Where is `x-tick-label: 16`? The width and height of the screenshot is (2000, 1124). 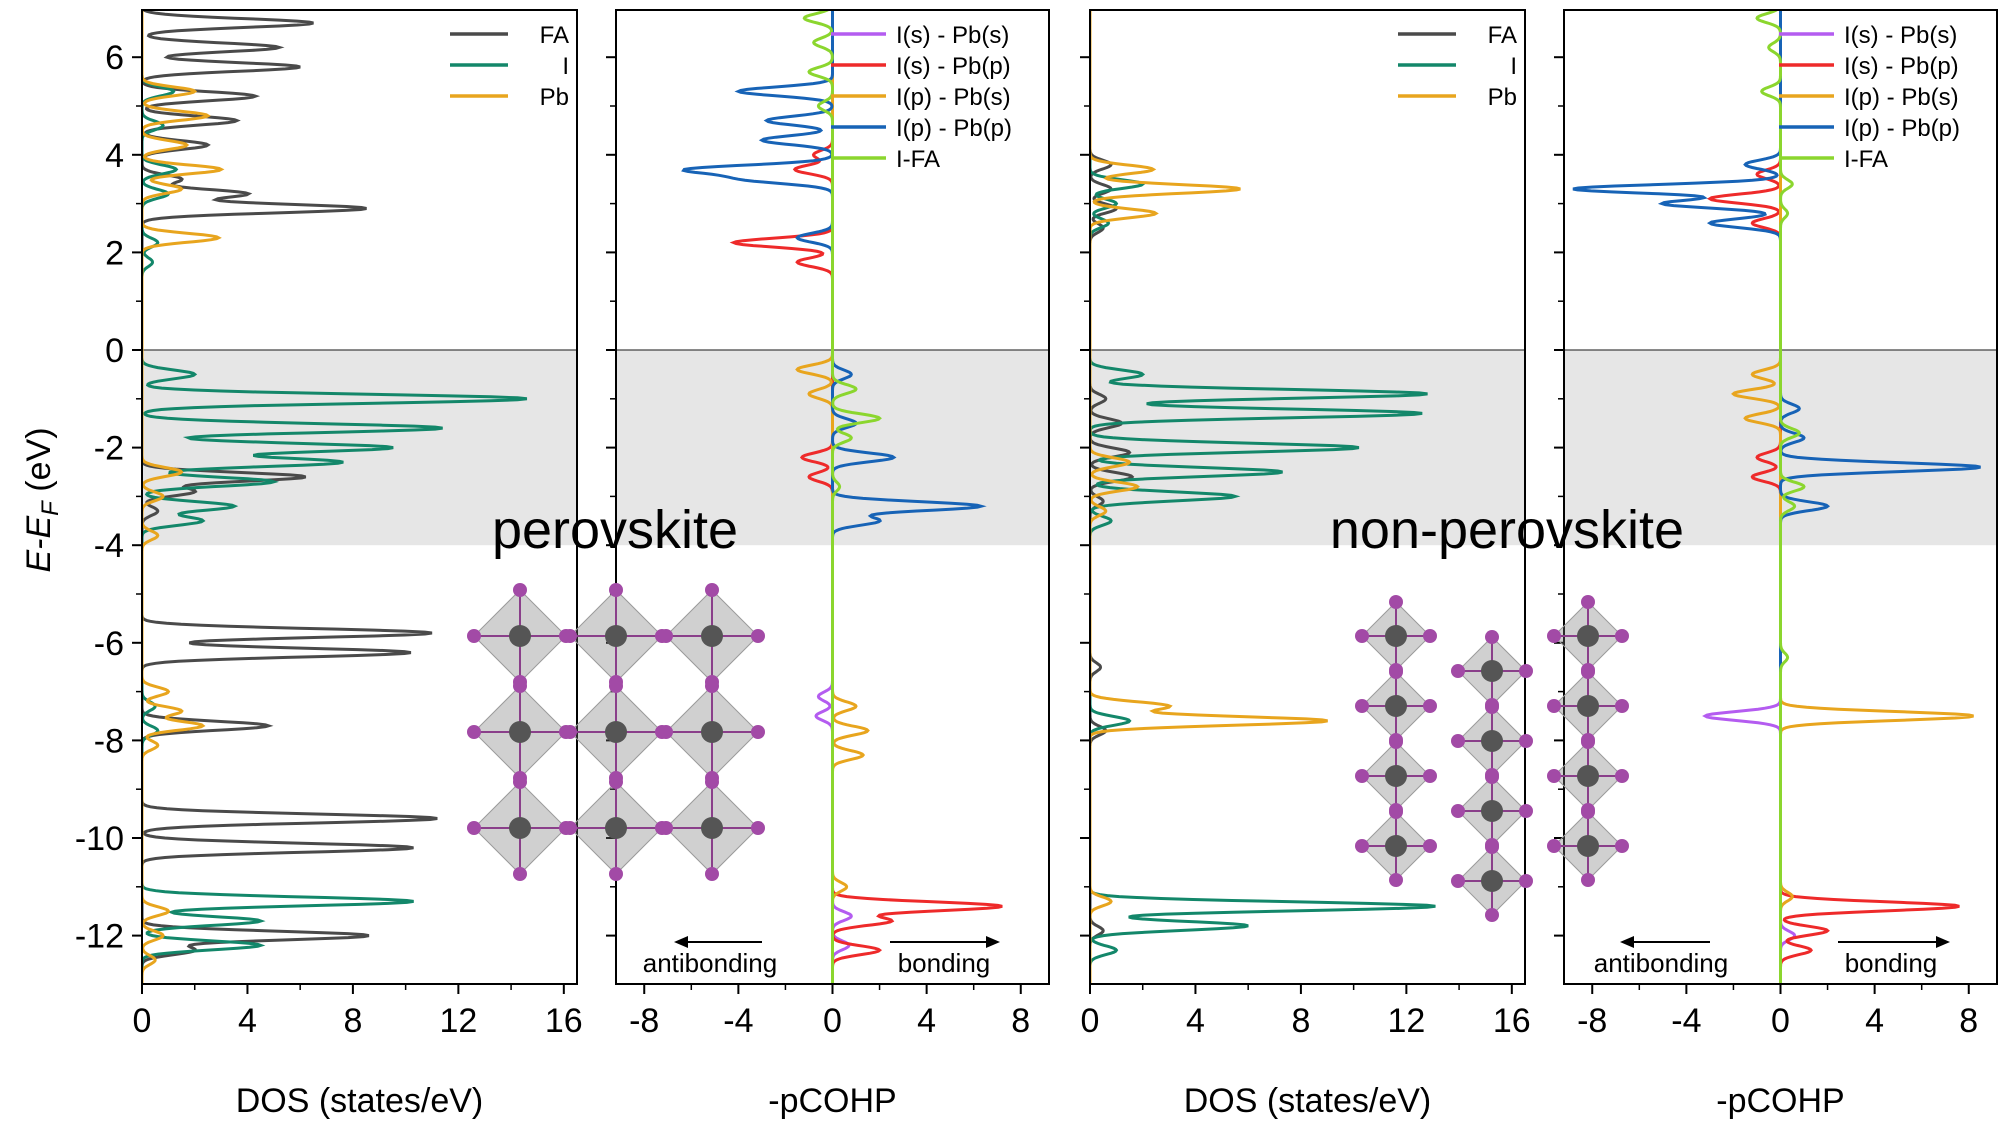 x-tick-label: 16 is located at coordinates (564, 1021).